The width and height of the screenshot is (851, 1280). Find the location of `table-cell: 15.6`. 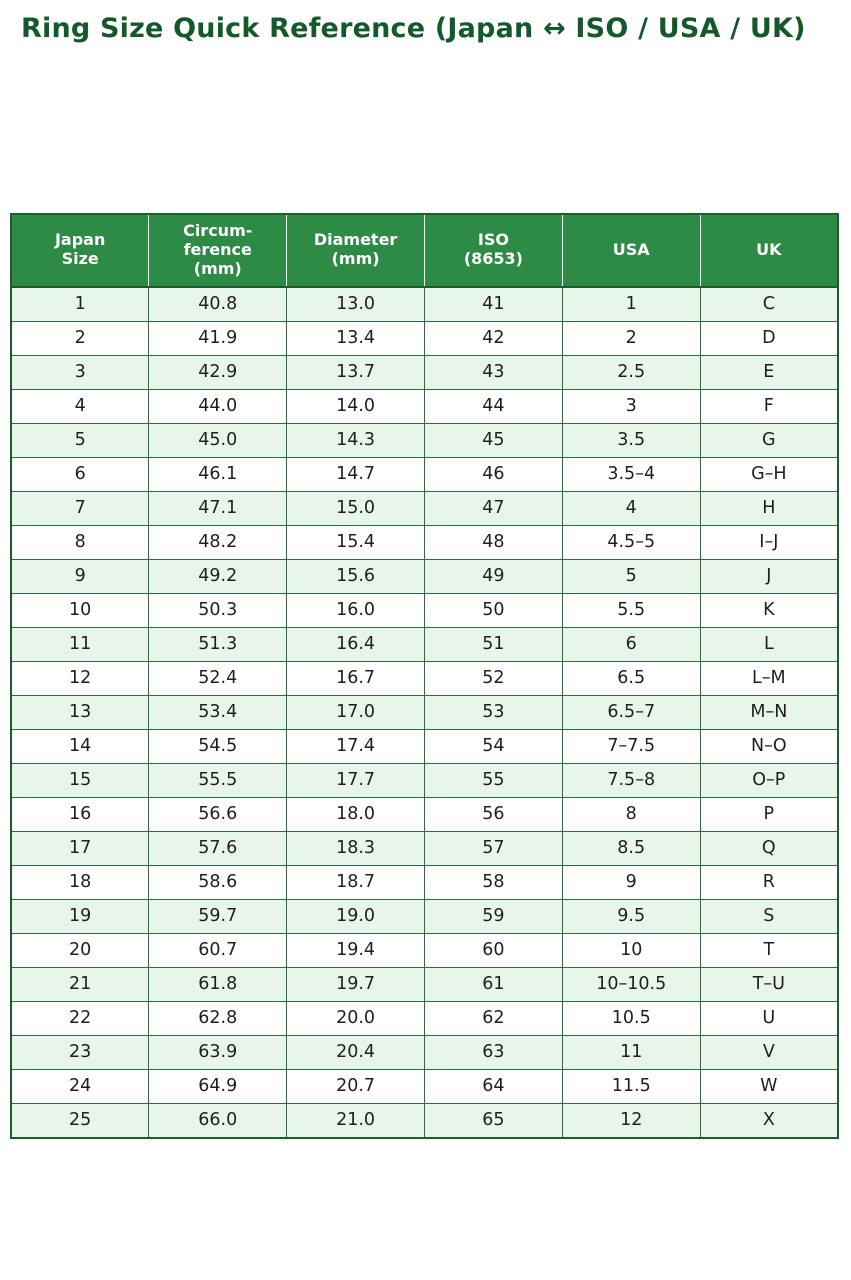

table-cell: 15.6 is located at coordinates (355, 576).